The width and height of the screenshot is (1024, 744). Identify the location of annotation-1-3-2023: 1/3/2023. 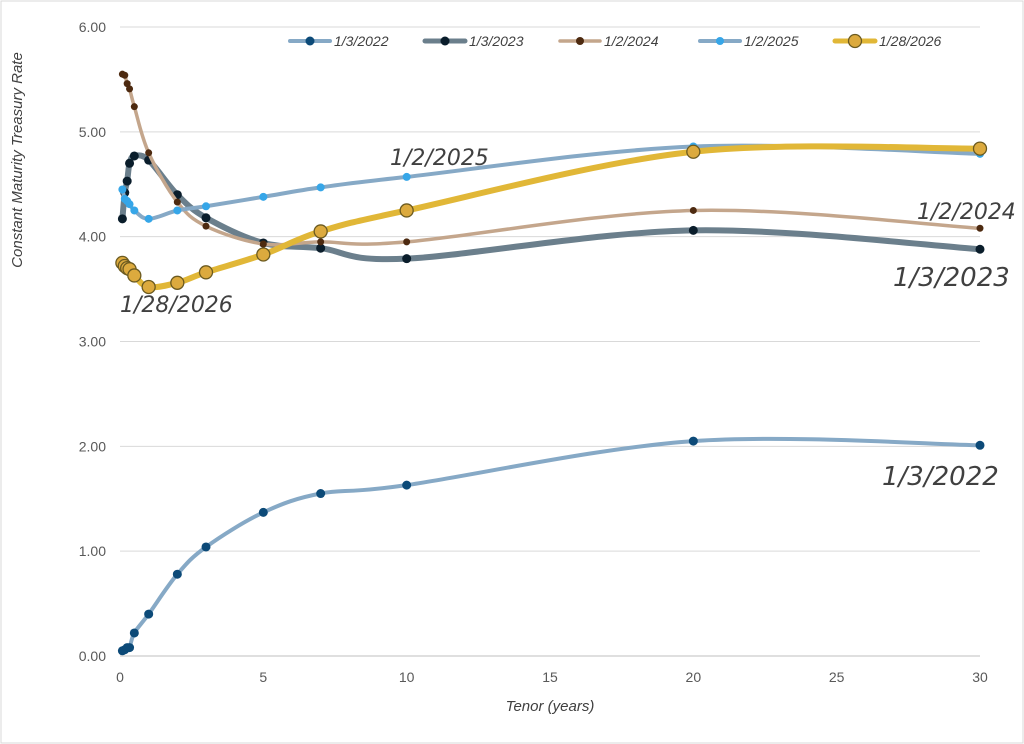
(951, 278).